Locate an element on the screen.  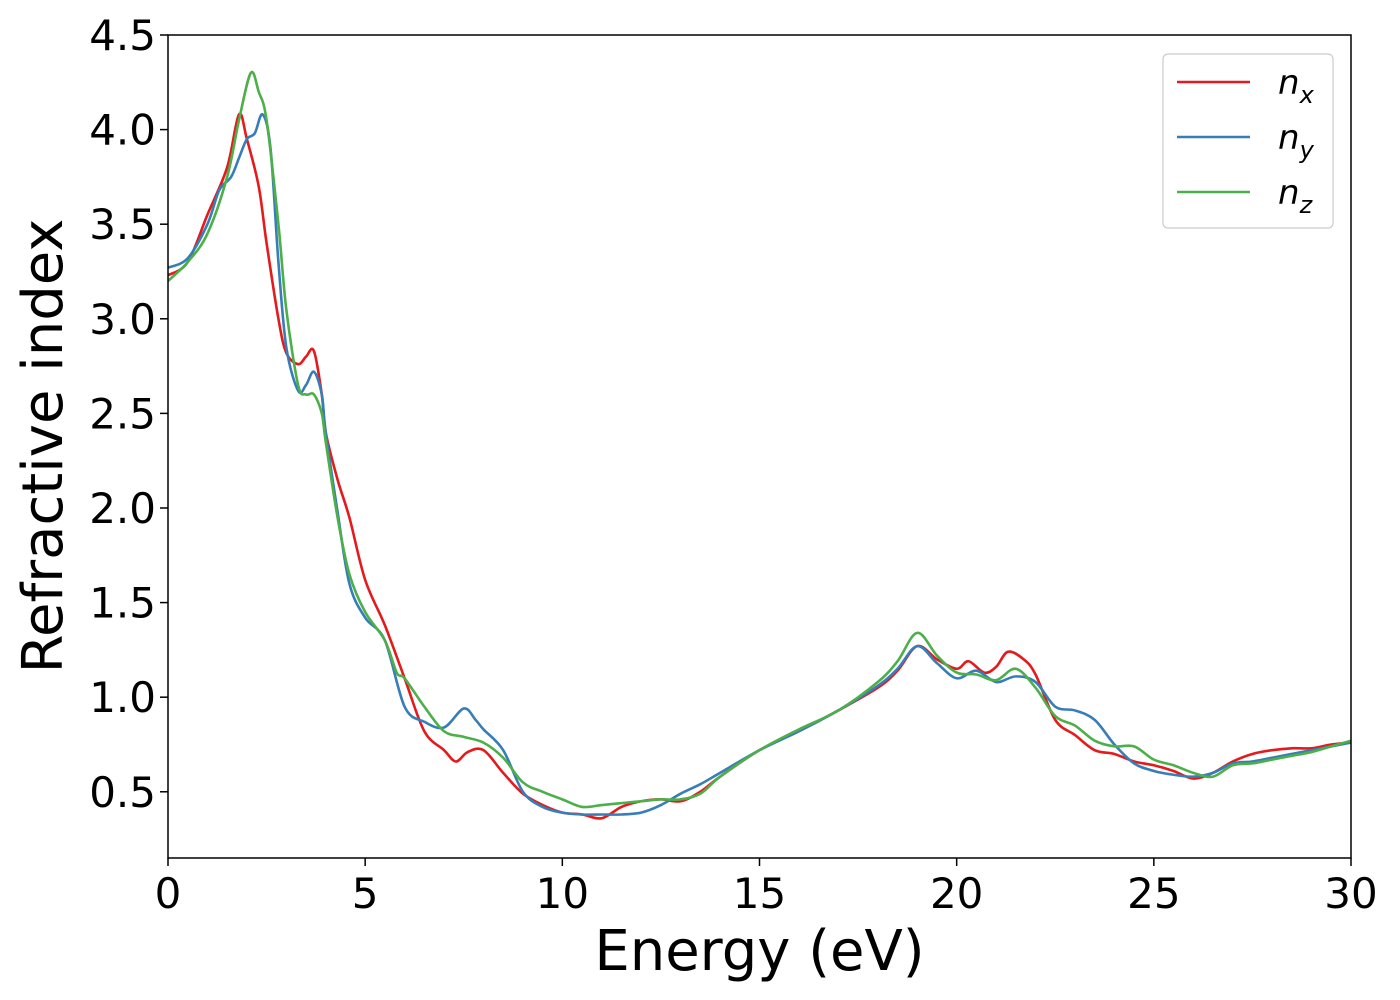
x-tick-label: 0 is located at coordinates (168, 893).